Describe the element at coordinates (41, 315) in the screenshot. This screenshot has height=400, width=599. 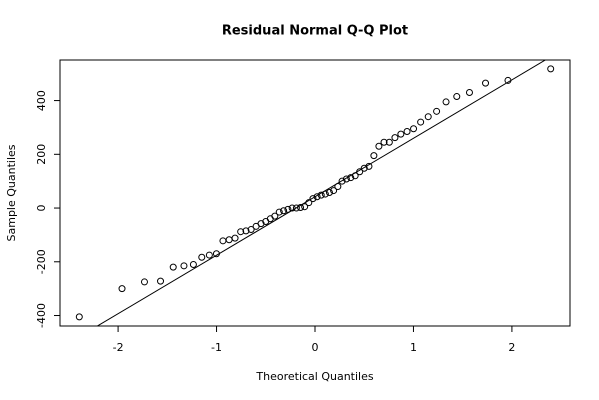
I see `y-tick-label: -400` at that location.